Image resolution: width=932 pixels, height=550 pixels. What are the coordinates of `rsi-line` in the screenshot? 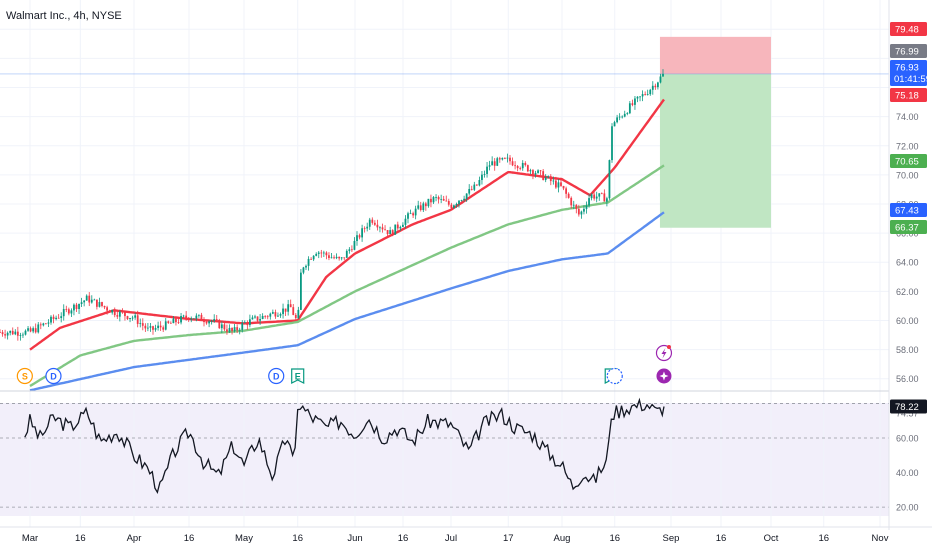 It's located at (344, 445).